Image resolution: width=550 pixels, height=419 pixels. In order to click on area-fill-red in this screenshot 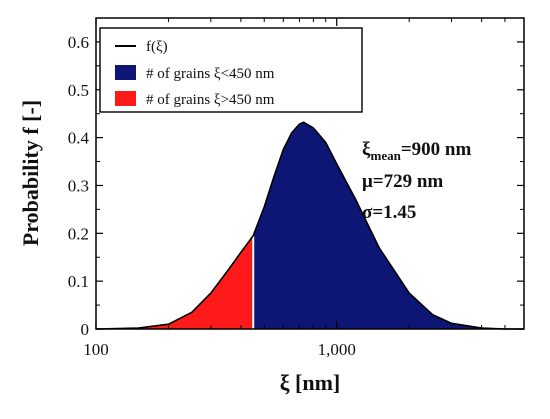, I will do `click(175, 282)`.